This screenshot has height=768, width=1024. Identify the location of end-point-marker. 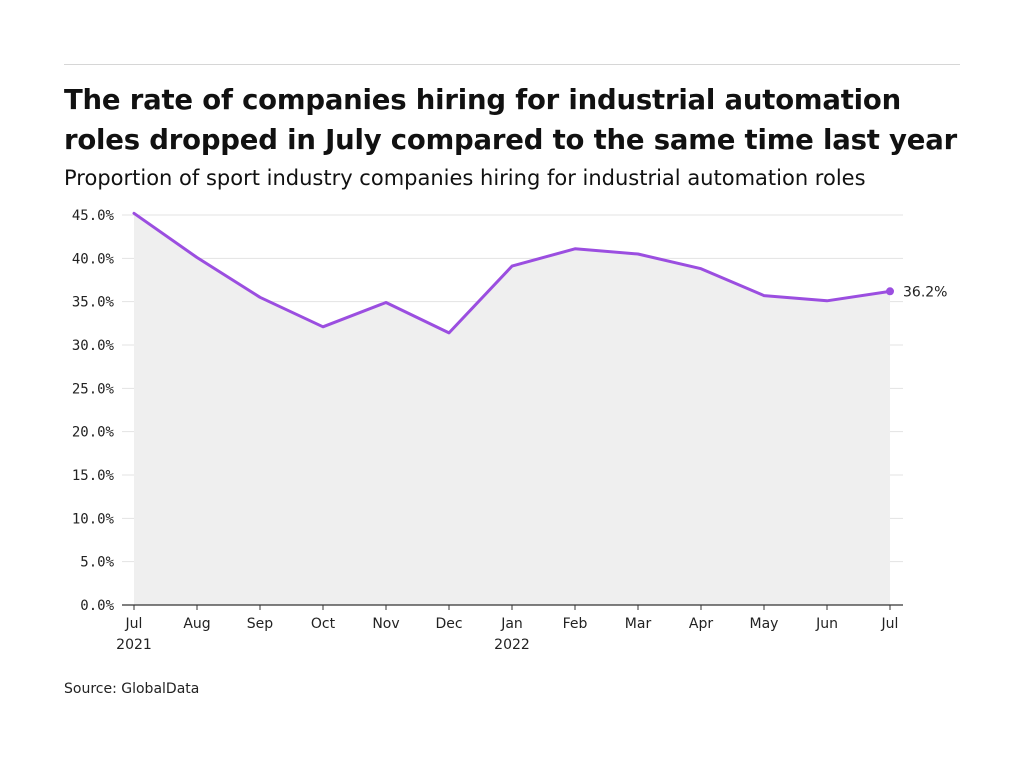
(890, 291).